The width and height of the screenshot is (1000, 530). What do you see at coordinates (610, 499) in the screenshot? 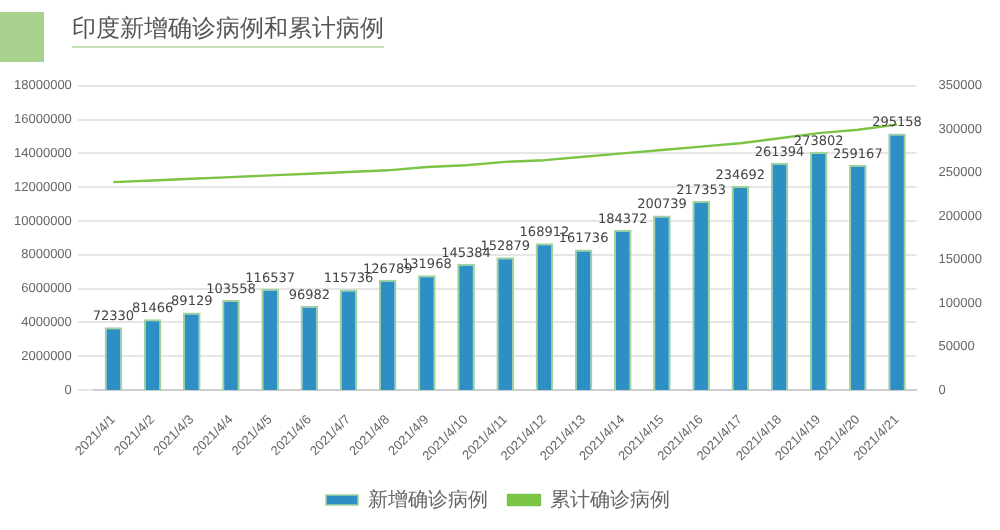
I see `legend-label: 累计确诊病例` at bounding box center [610, 499].